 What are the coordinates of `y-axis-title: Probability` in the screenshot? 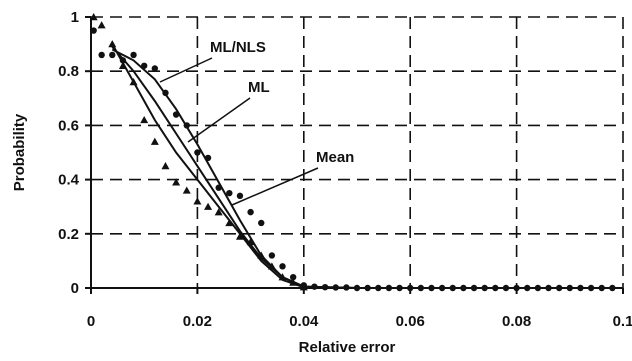 It's located at (19, 152).